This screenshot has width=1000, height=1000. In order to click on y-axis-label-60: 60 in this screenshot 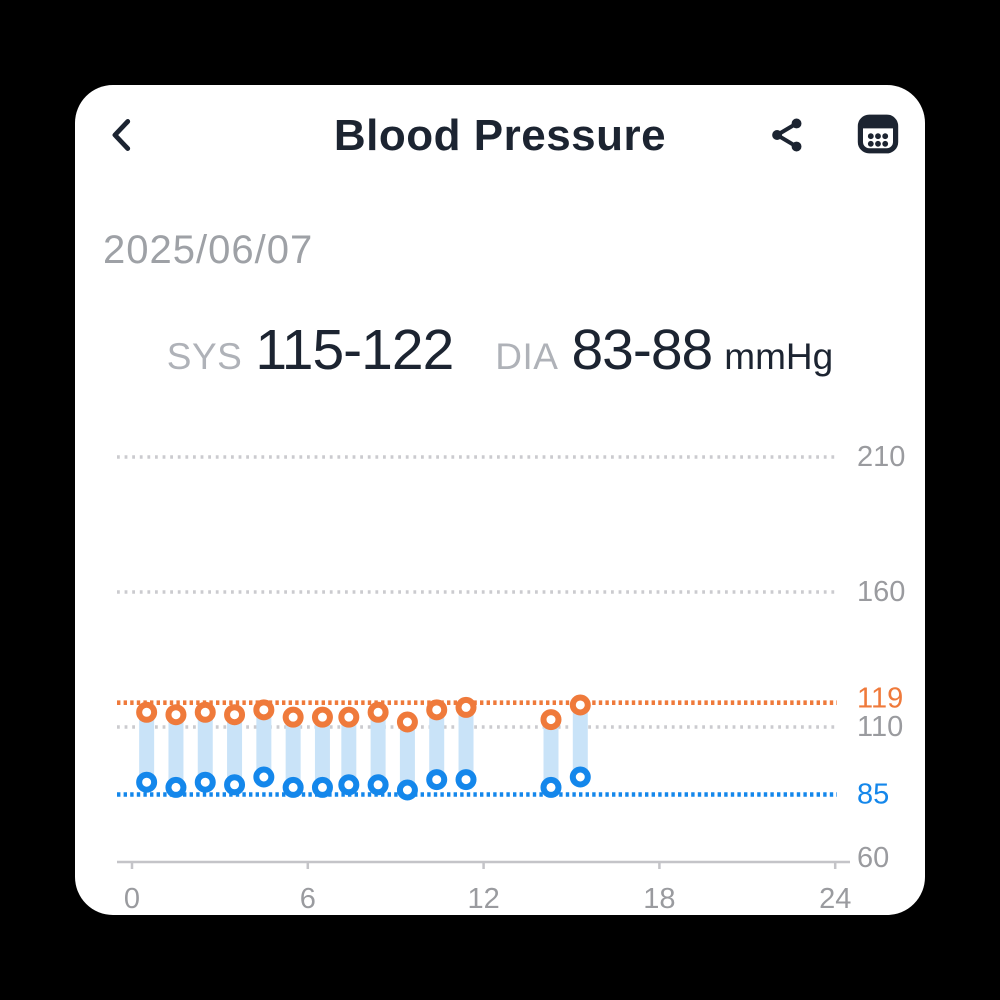, I will do `click(873, 858)`.